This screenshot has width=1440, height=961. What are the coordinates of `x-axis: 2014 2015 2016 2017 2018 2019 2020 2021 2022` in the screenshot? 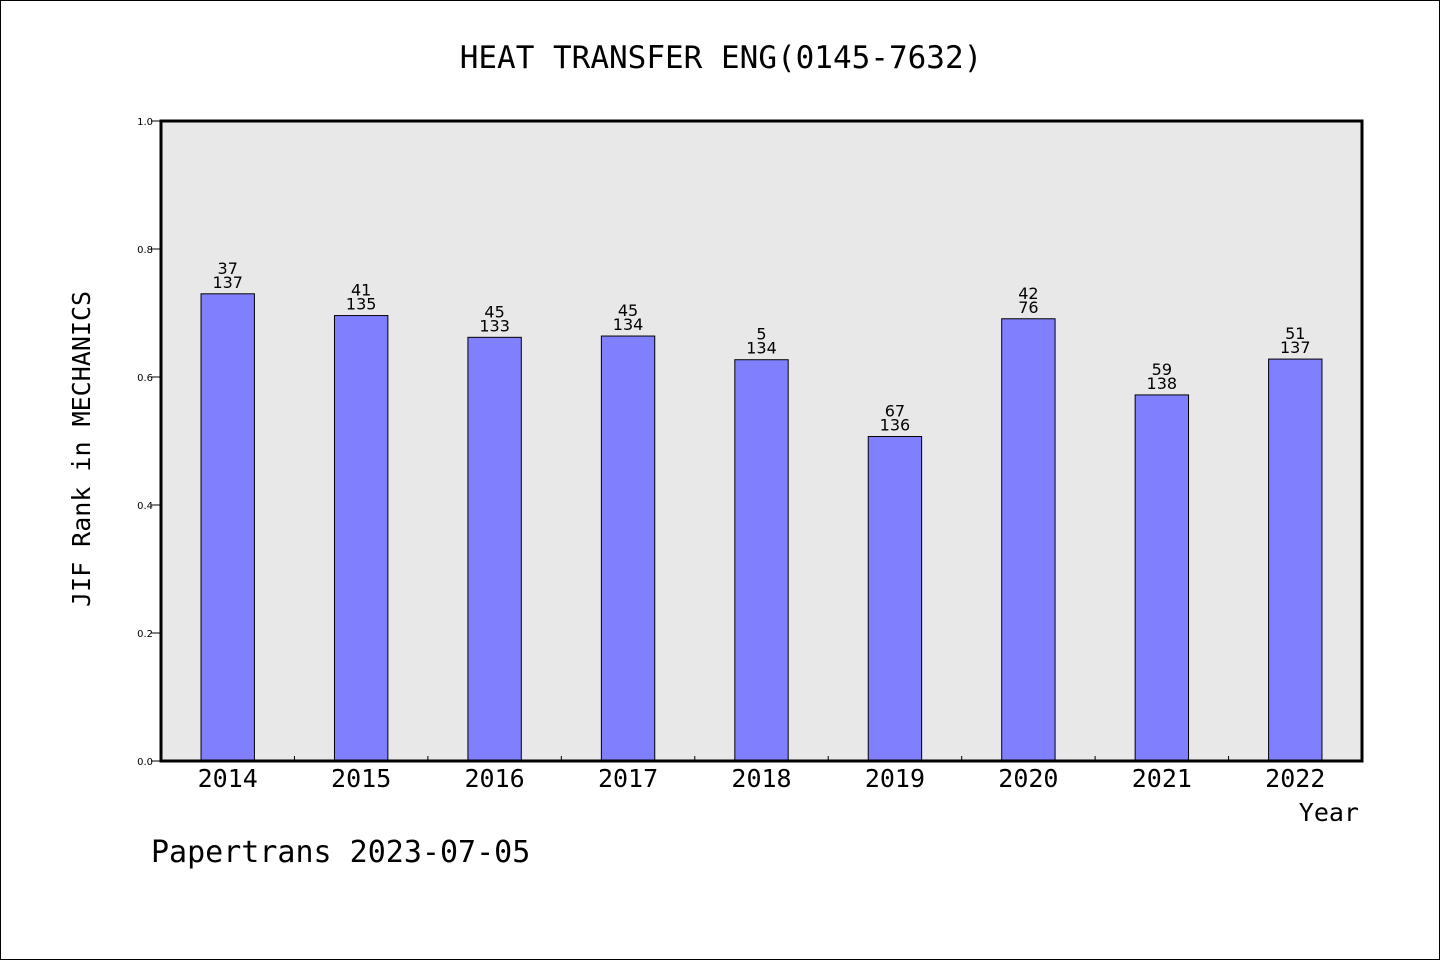 It's located at (761, 774).